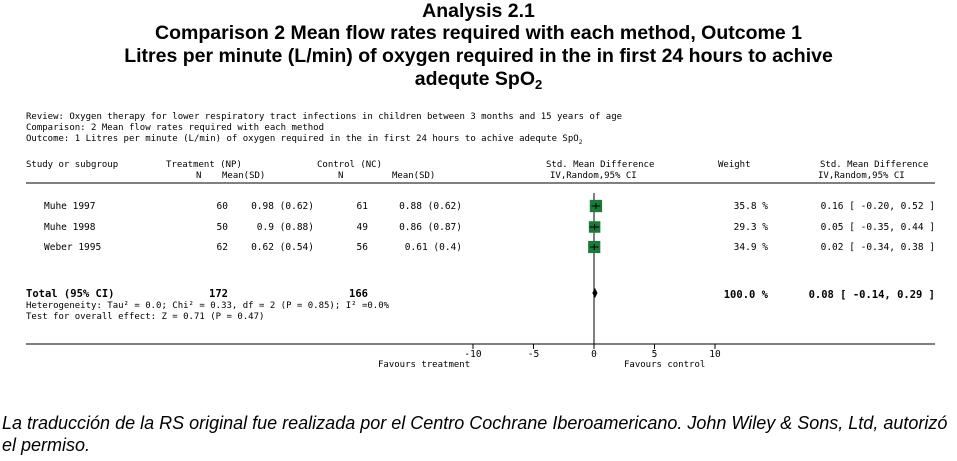 This screenshot has width=957, height=461. Describe the element at coordinates (222, 206) in the screenshot. I see `treatment-n: 60` at that location.